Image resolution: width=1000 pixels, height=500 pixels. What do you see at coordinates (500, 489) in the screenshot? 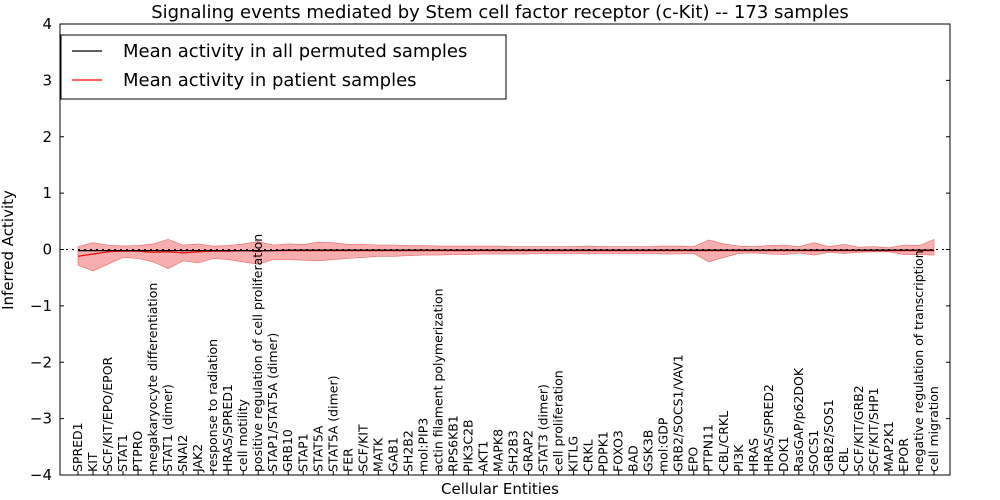
I see `x-axis-label: Cellular Entities` at bounding box center [500, 489].